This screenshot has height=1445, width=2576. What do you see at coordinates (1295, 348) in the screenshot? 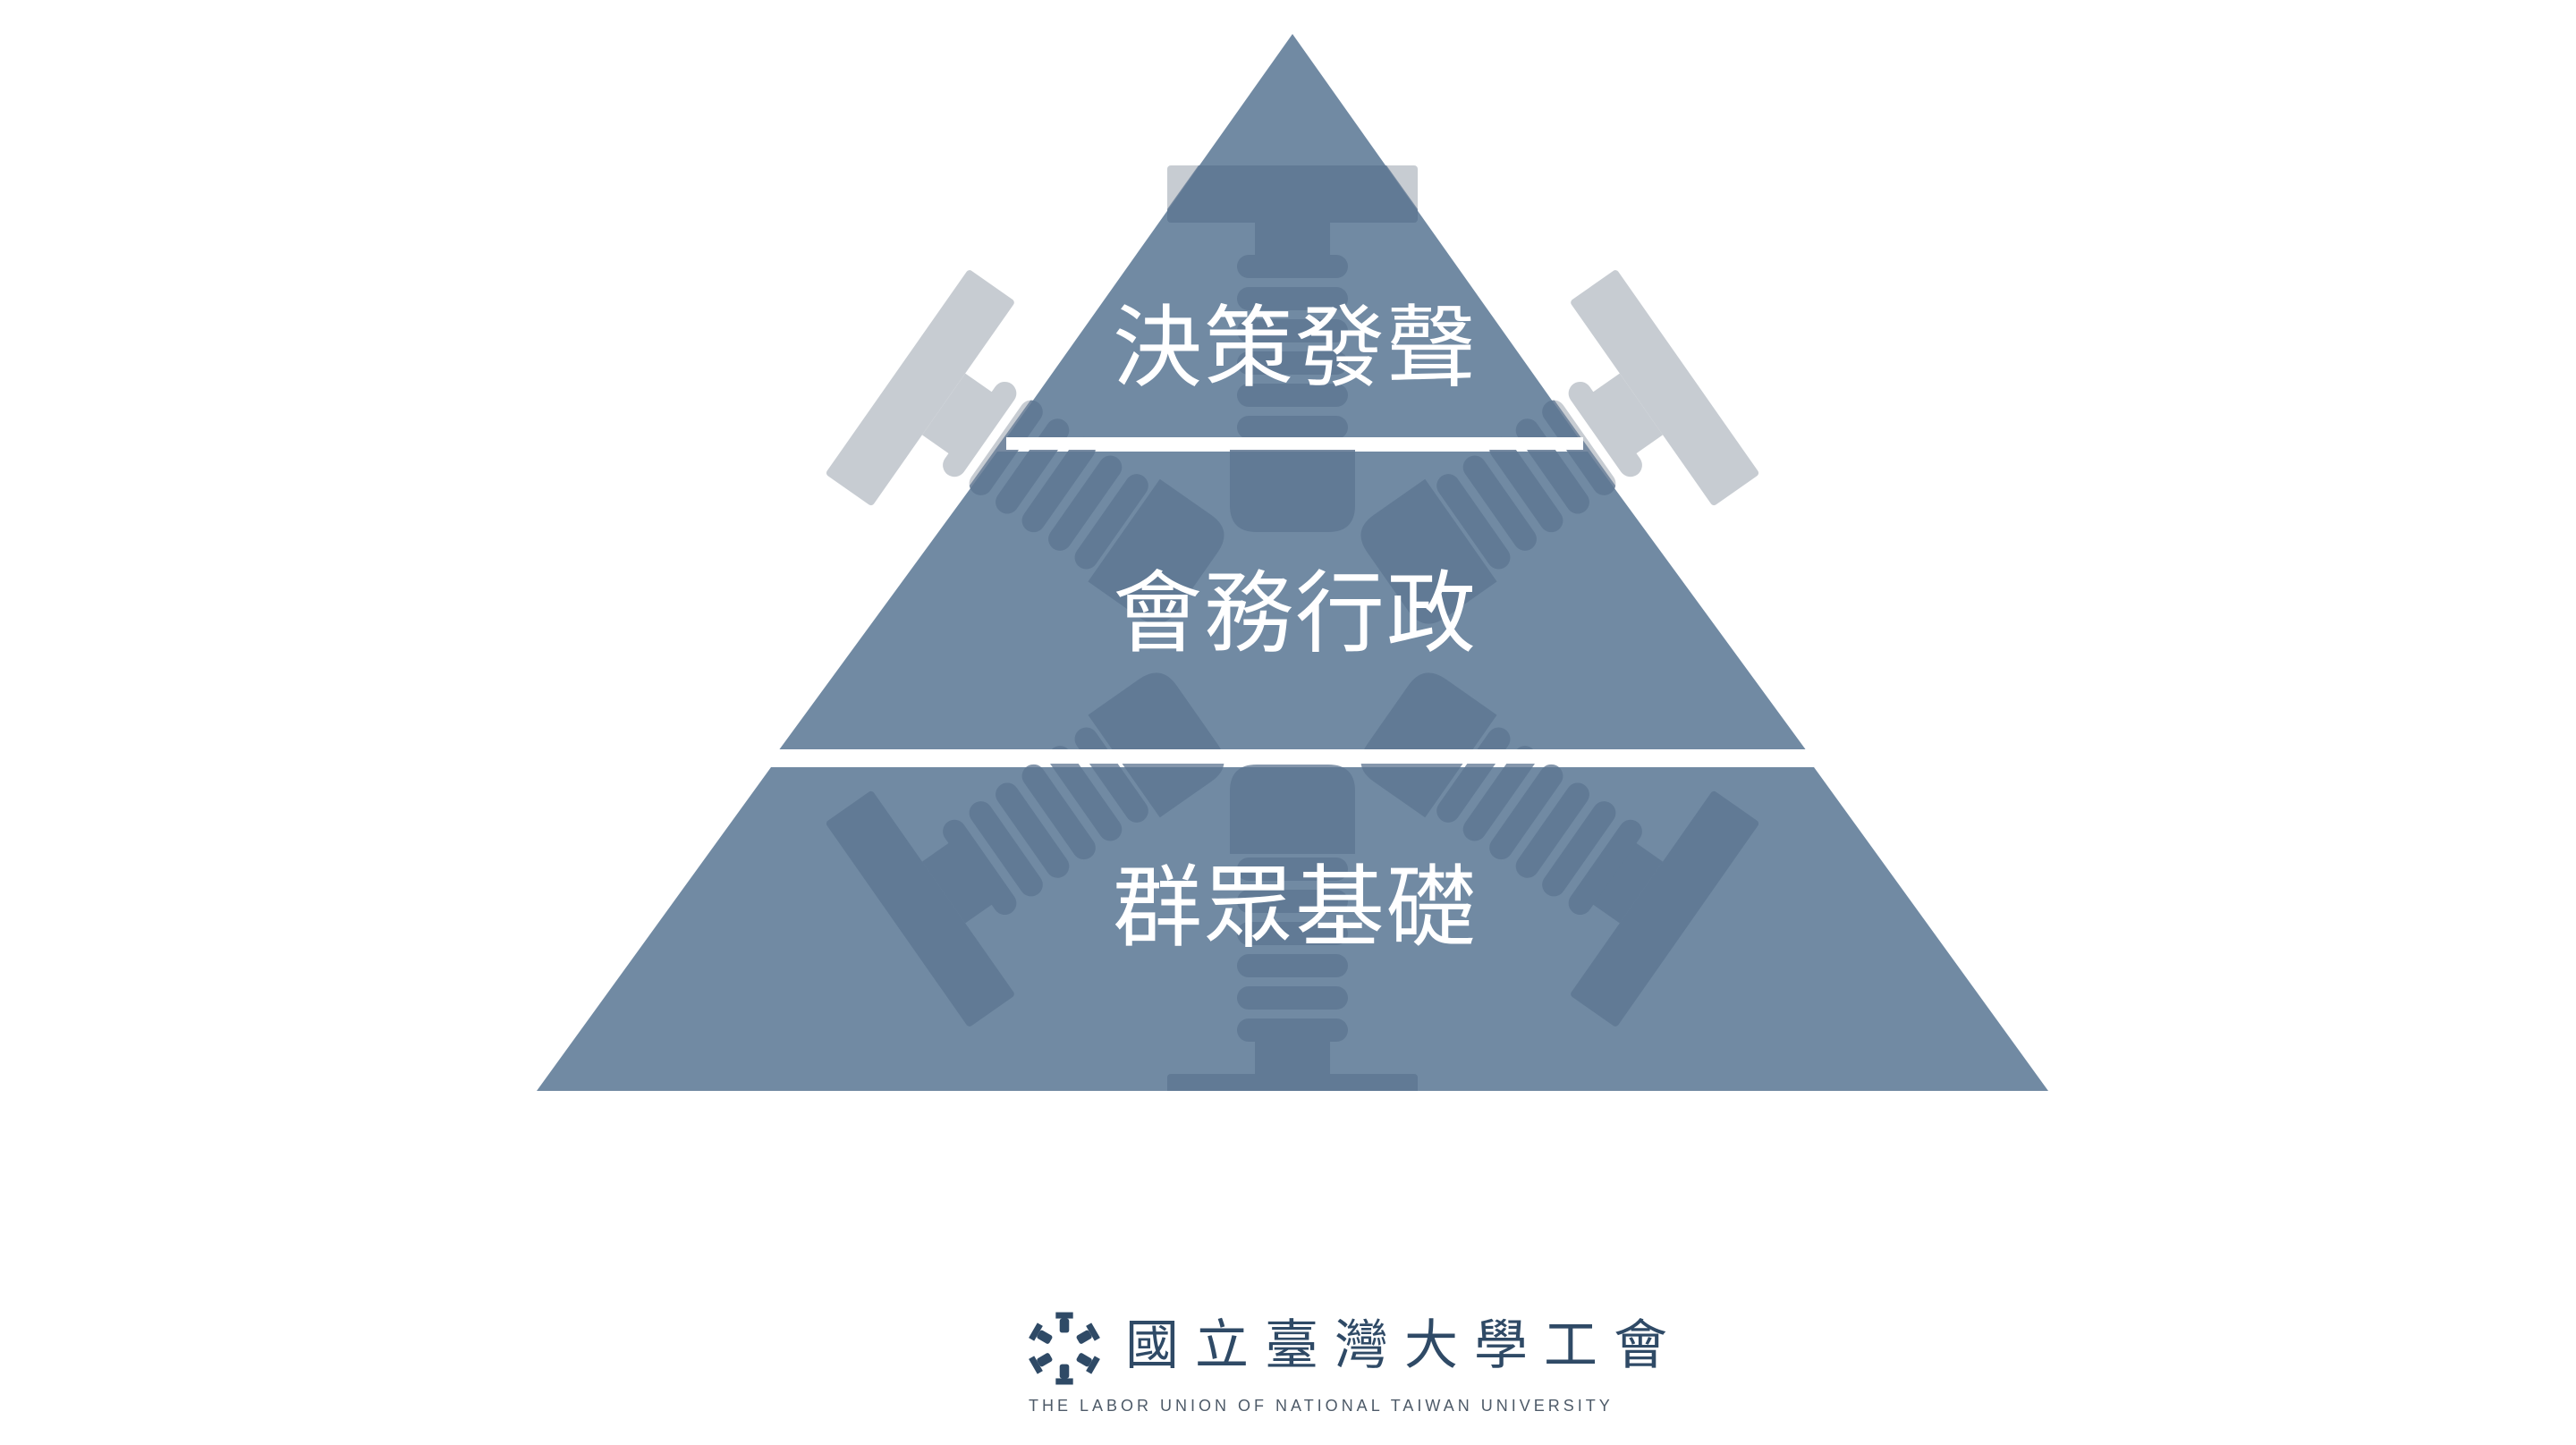
I see `tier-label-top: 決策發聲` at bounding box center [1295, 348].